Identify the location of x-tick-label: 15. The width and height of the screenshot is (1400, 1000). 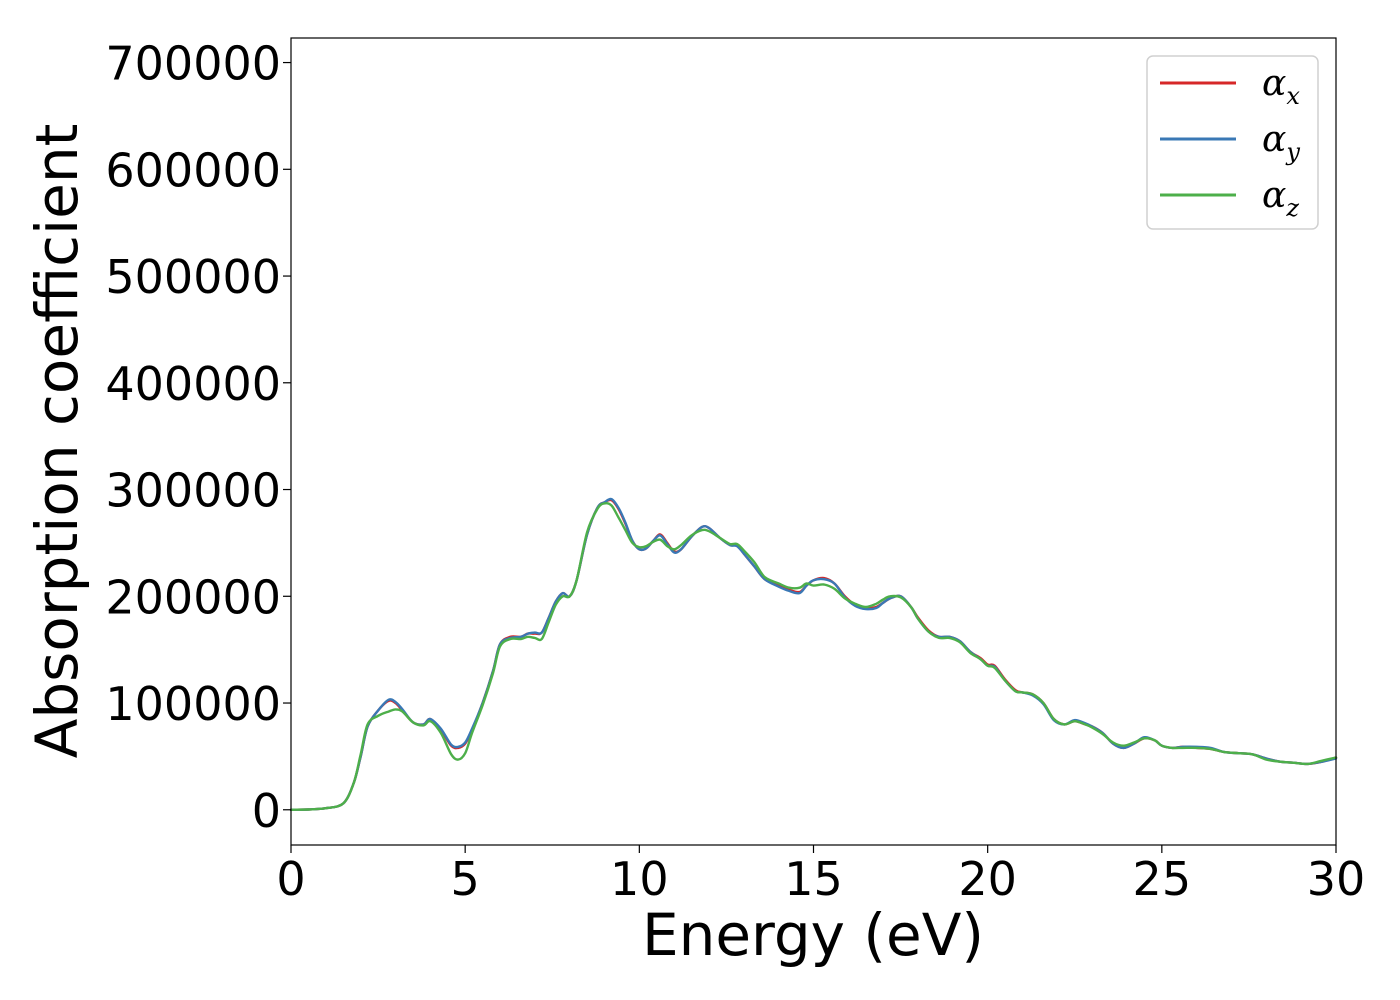
(813, 879).